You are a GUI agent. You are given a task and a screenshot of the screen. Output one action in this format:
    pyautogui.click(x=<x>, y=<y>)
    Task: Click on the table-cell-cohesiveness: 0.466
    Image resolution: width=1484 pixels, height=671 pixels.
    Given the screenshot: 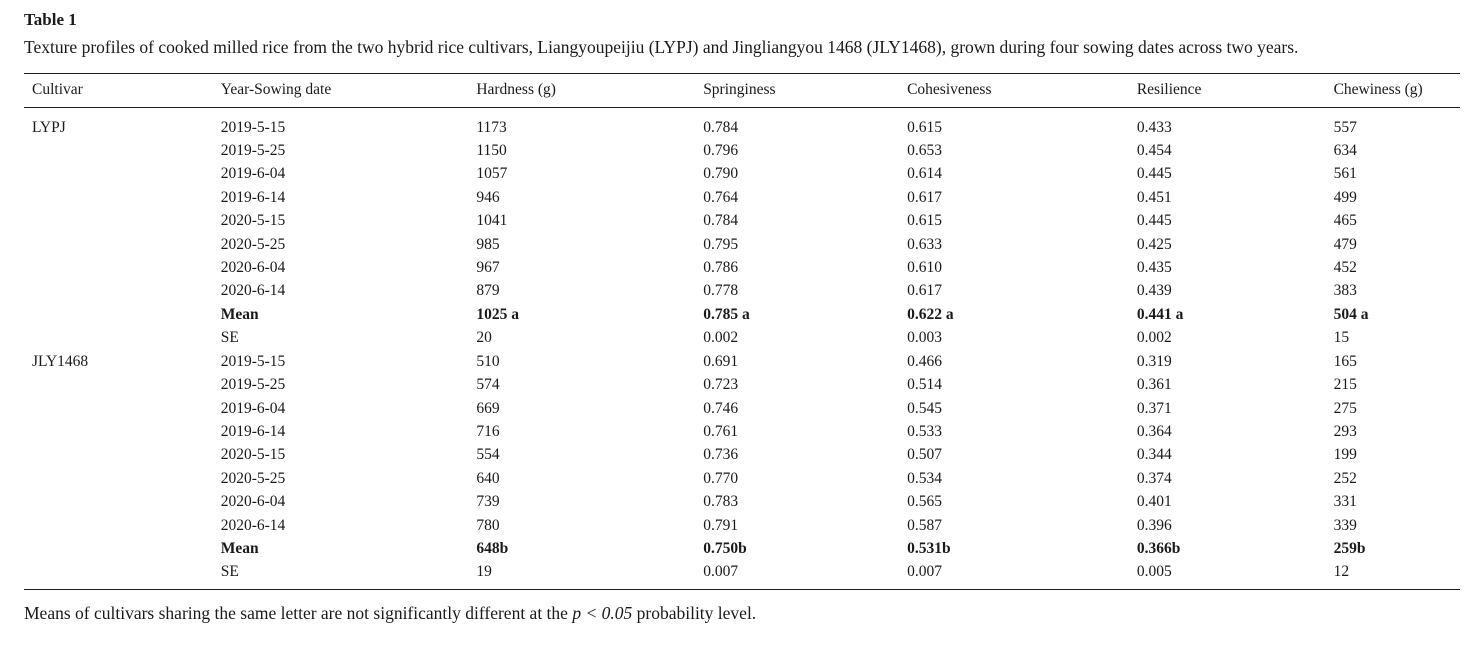 What is the action you would take?
    pyautogui.click(x=924, y=361)
    